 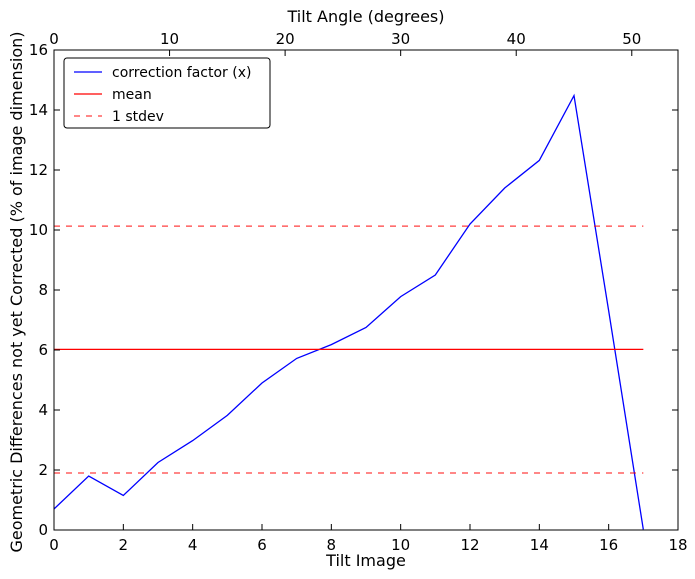 What do you see at coordinates (677, 545) in the screenshot?
I see `x-tick-label: 18` at bounding box center [677, 545].